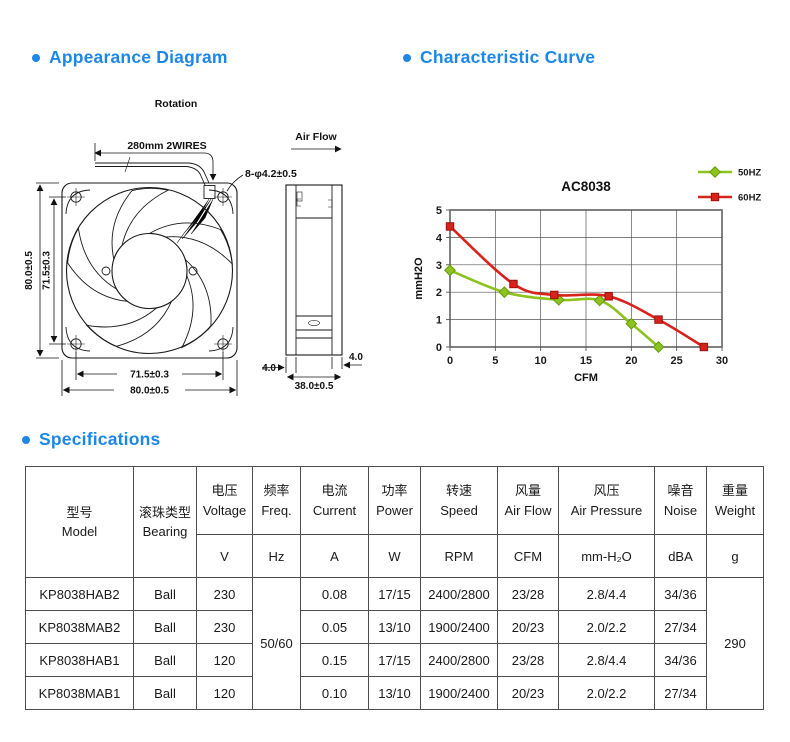  What do you see at coordinates (528, 556) in the screenshot?
I see `unit-air-flow: CFM` at bounding box center [528, 556].